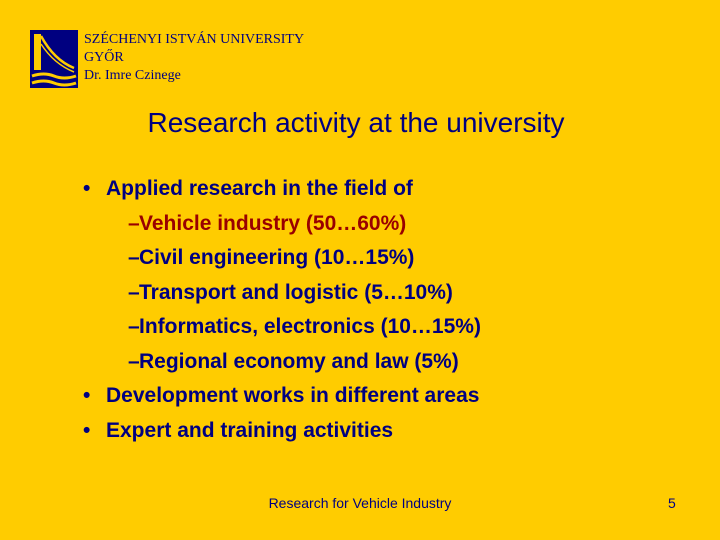 This screenshot has width=720, height=540. What do you see at coordinates (672, 503) in the screenshot?
I see `page-number: 5` at bounding box center [672, 503].